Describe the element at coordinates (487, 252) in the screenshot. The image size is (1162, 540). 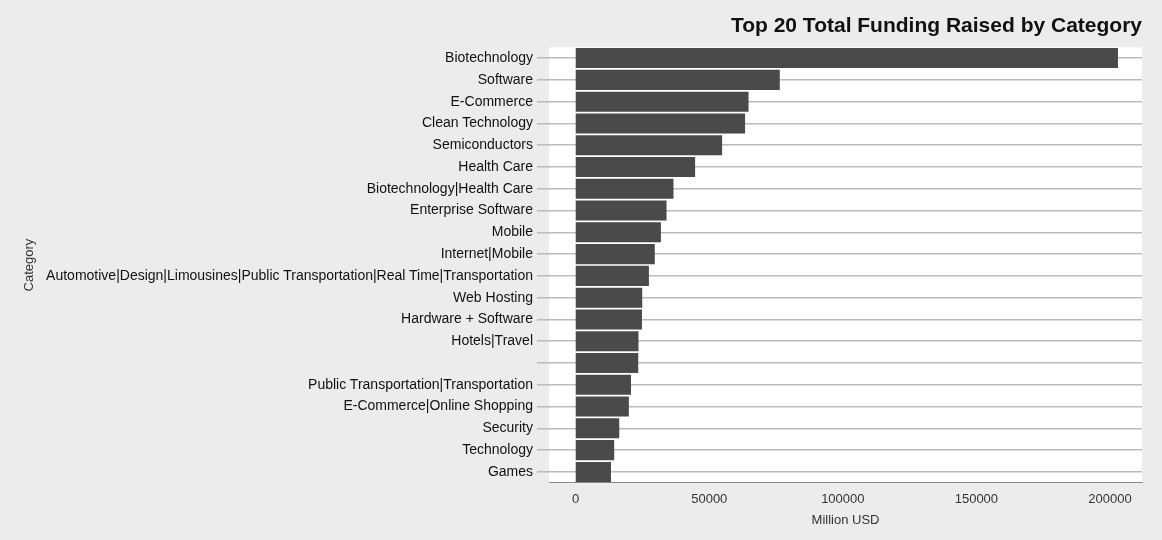
I see `y-tick-label: Internet|Mobile` at that location.